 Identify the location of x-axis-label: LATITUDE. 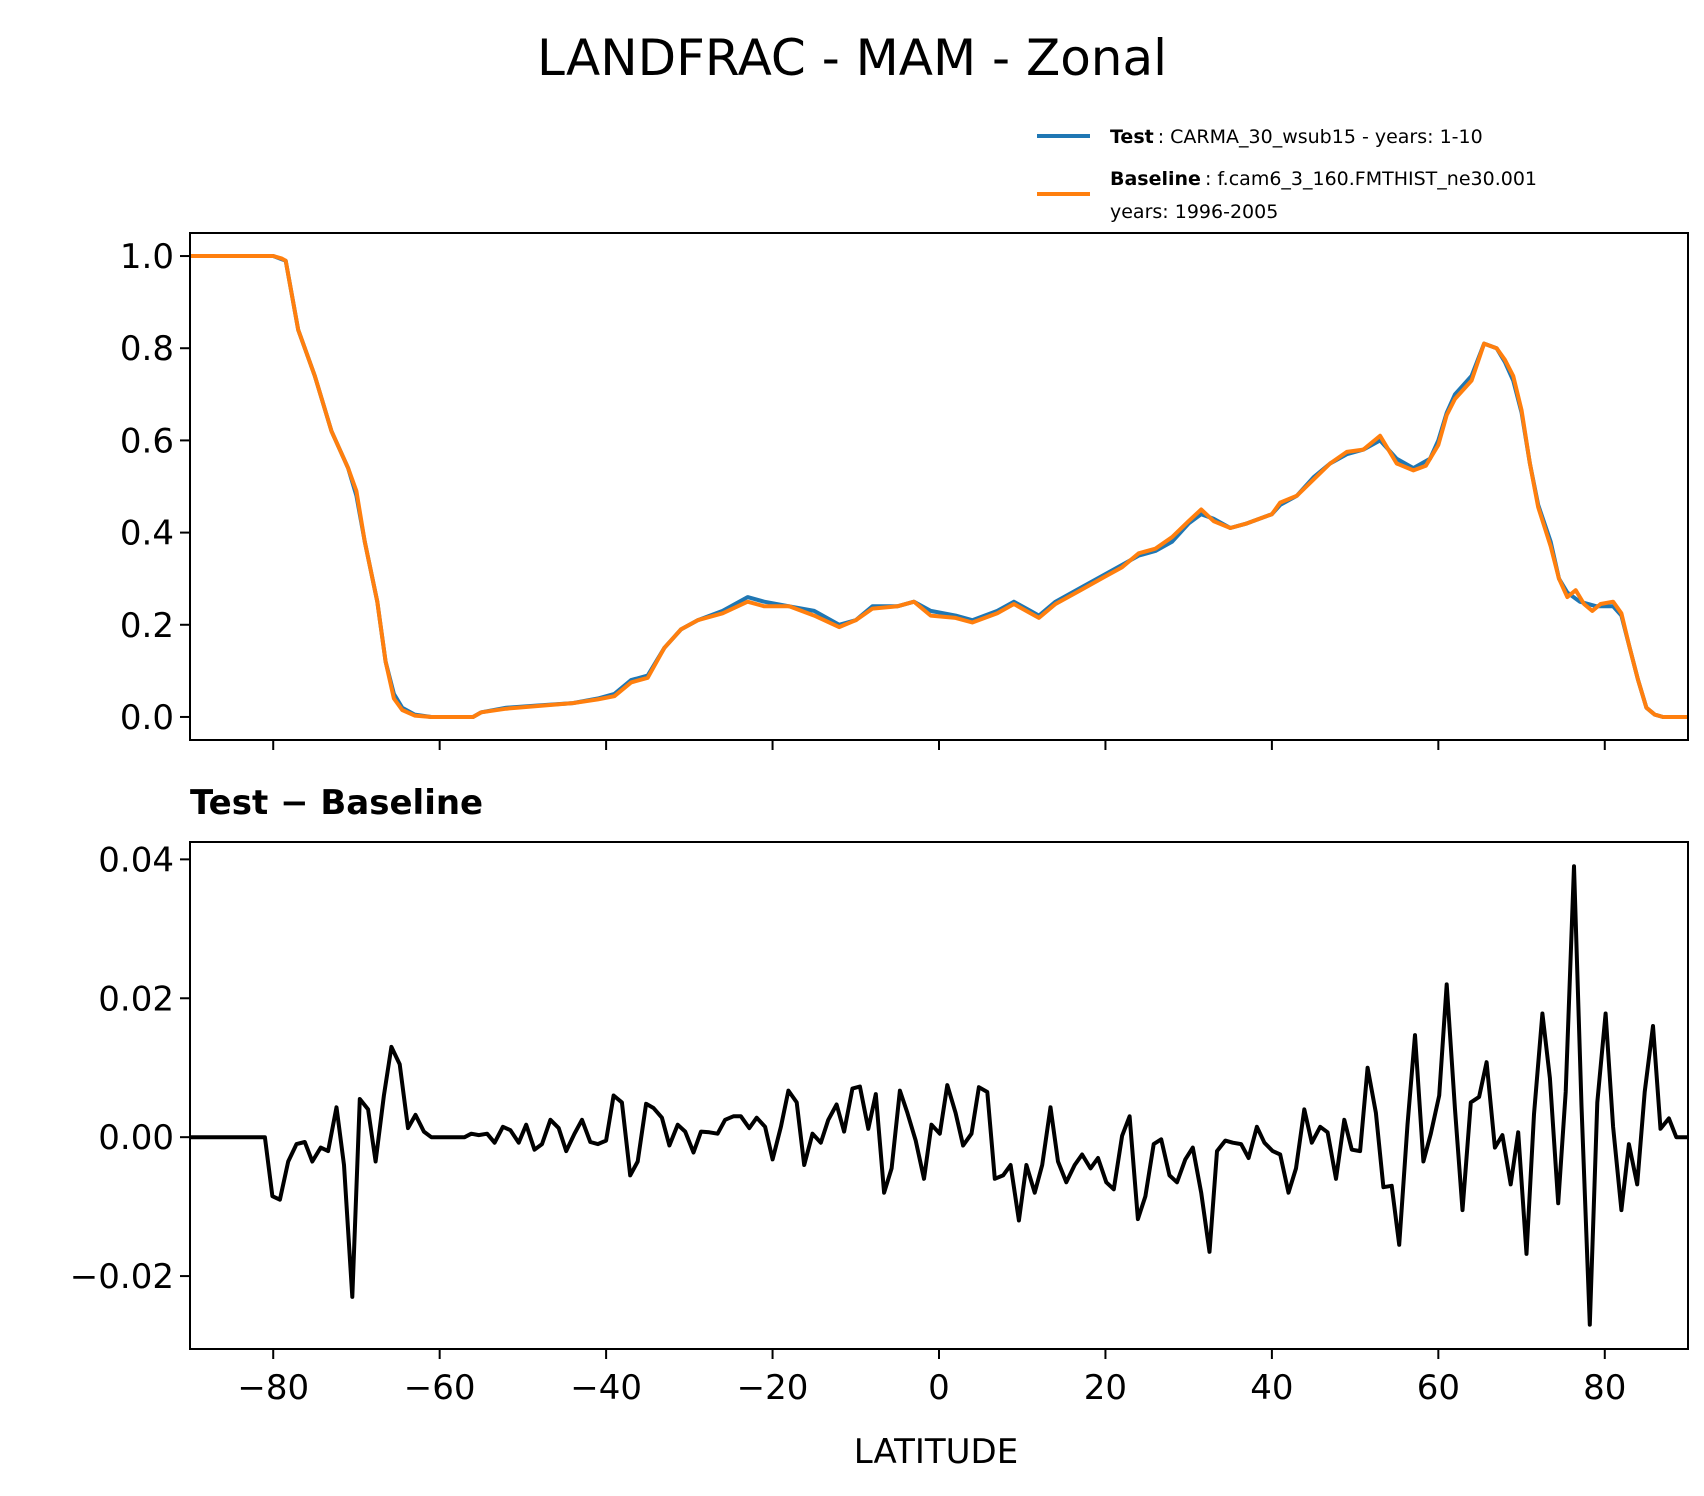
(936, 1452).